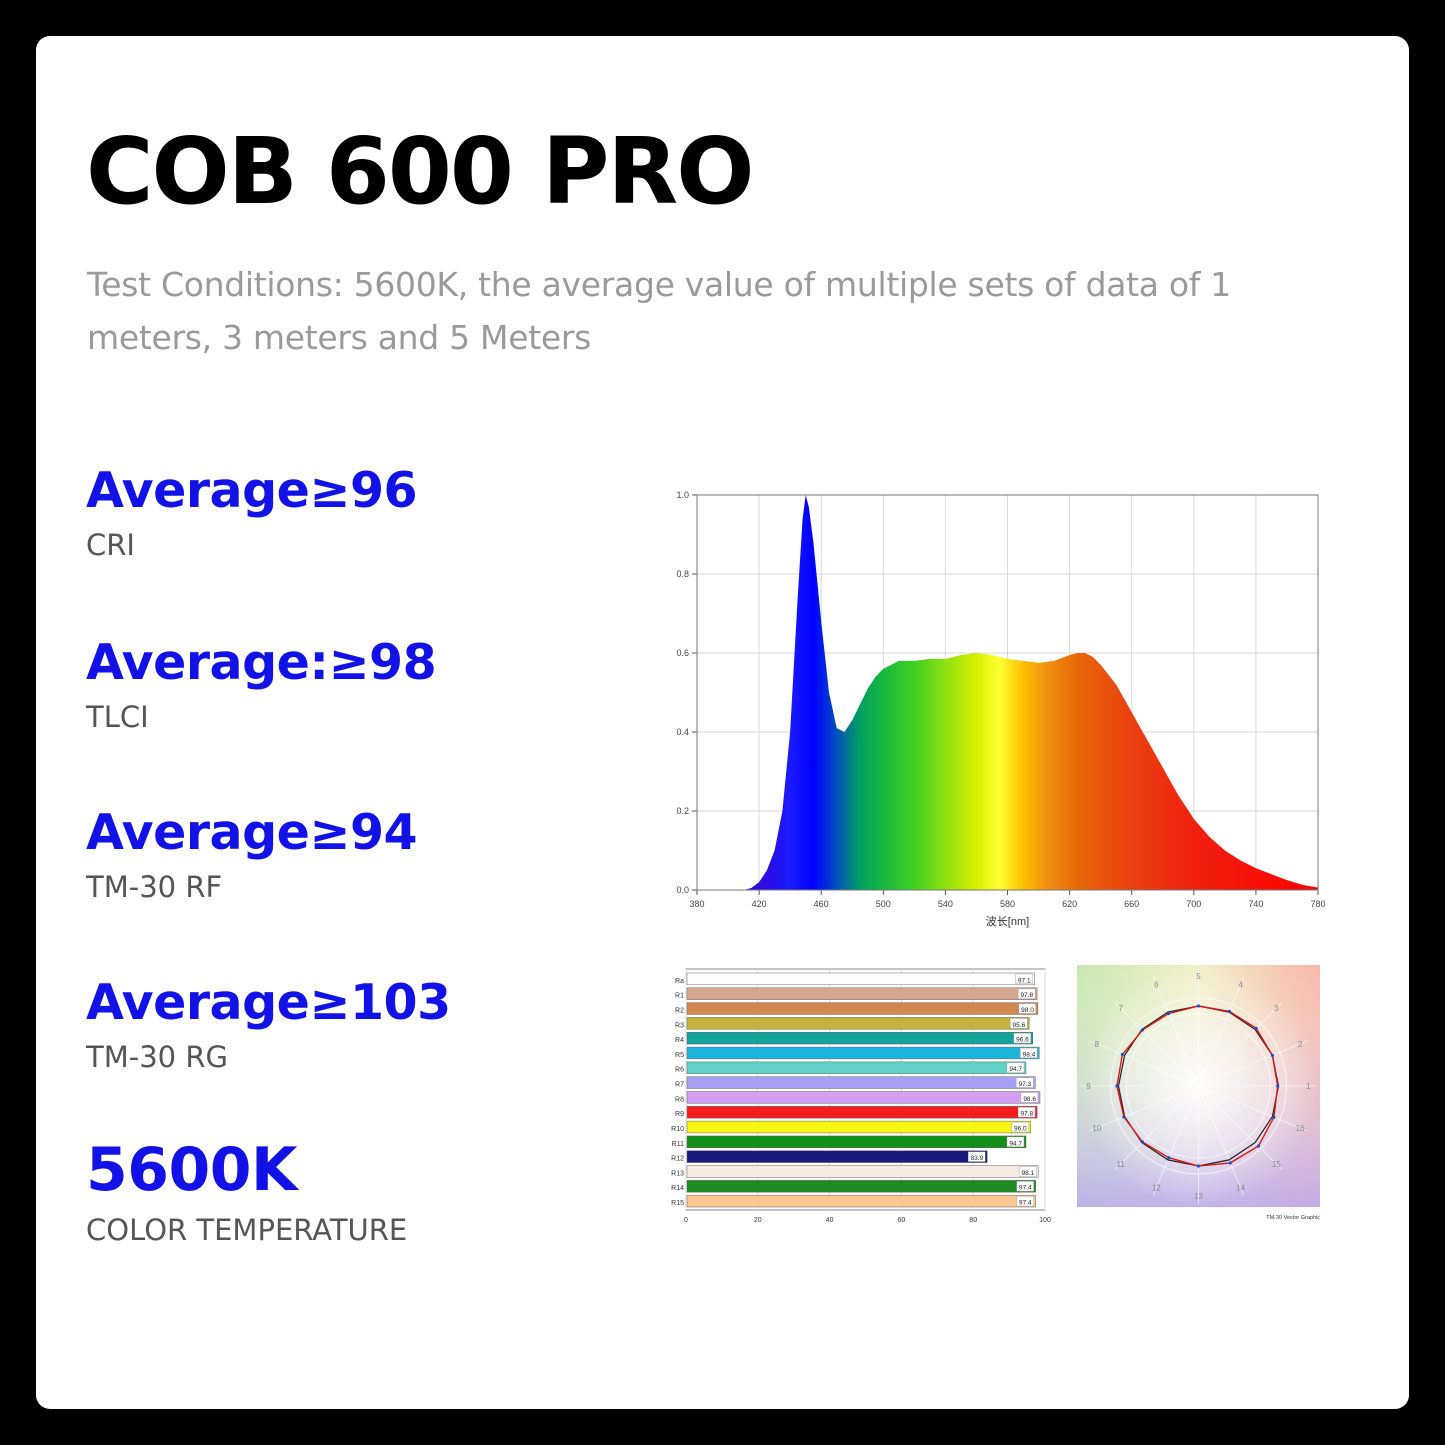 Image resolution: width=1445 pixels, height=1445 pixels. What do you see at coordinates (679, 1114) in the screenshot?
I see `category-label: R9` at bounding box center [679, 1114].